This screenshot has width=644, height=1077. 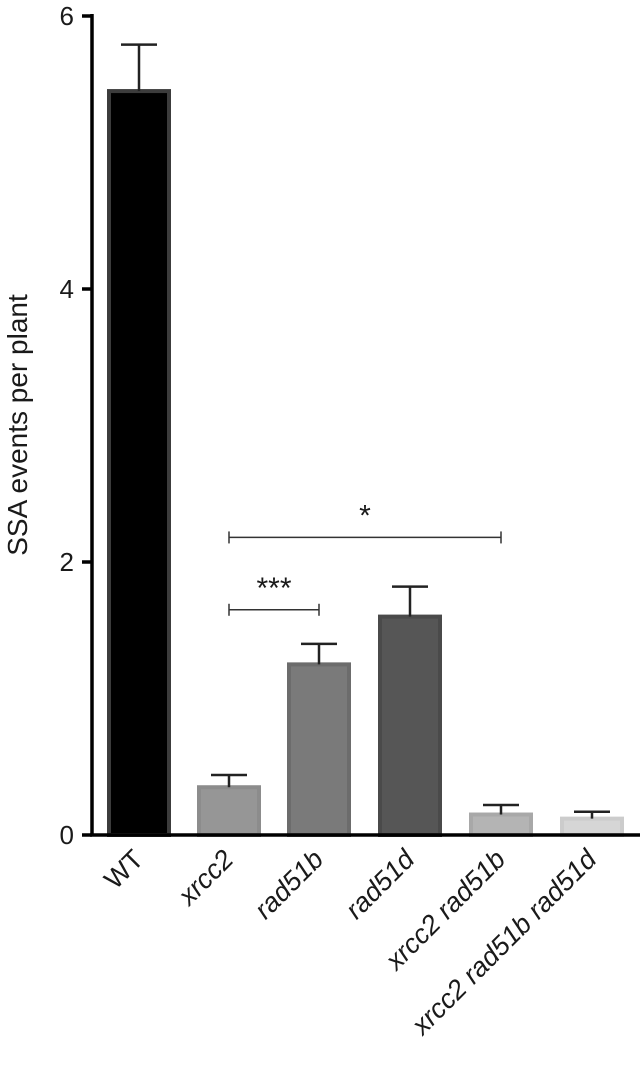 I want to click on significance-annotations: ****, so click(x=365, y=557).